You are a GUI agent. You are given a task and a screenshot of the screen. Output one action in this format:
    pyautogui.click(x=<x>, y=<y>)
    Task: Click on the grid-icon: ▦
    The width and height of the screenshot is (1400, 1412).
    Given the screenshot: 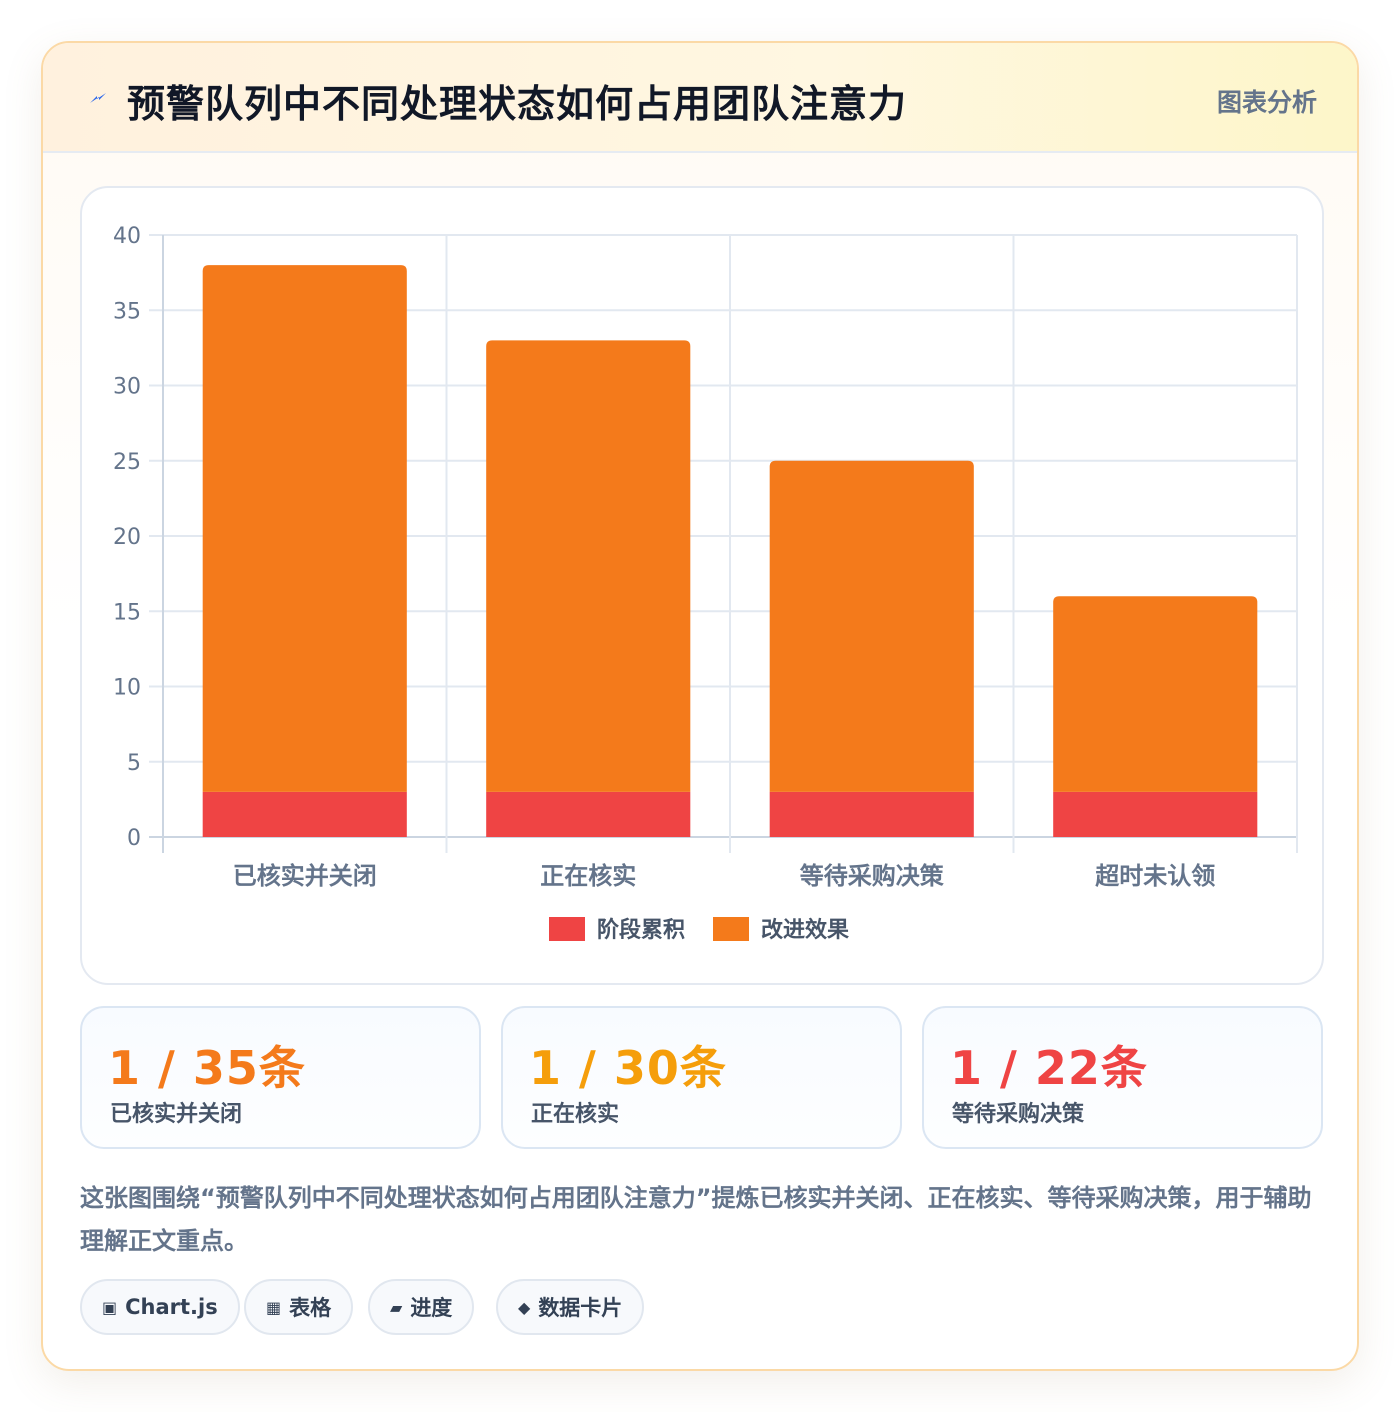 What is the action you would take?
    pyautogui.click(x=274, y=1307)
    